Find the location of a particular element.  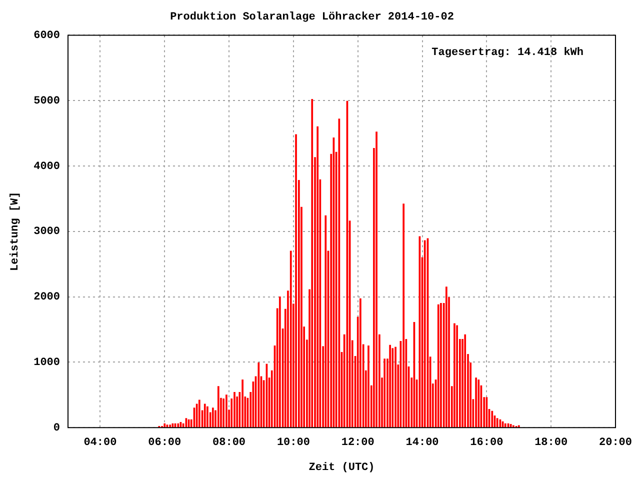

x-axis-title: Zeit (UTC) is located at coordinates (341, 468).